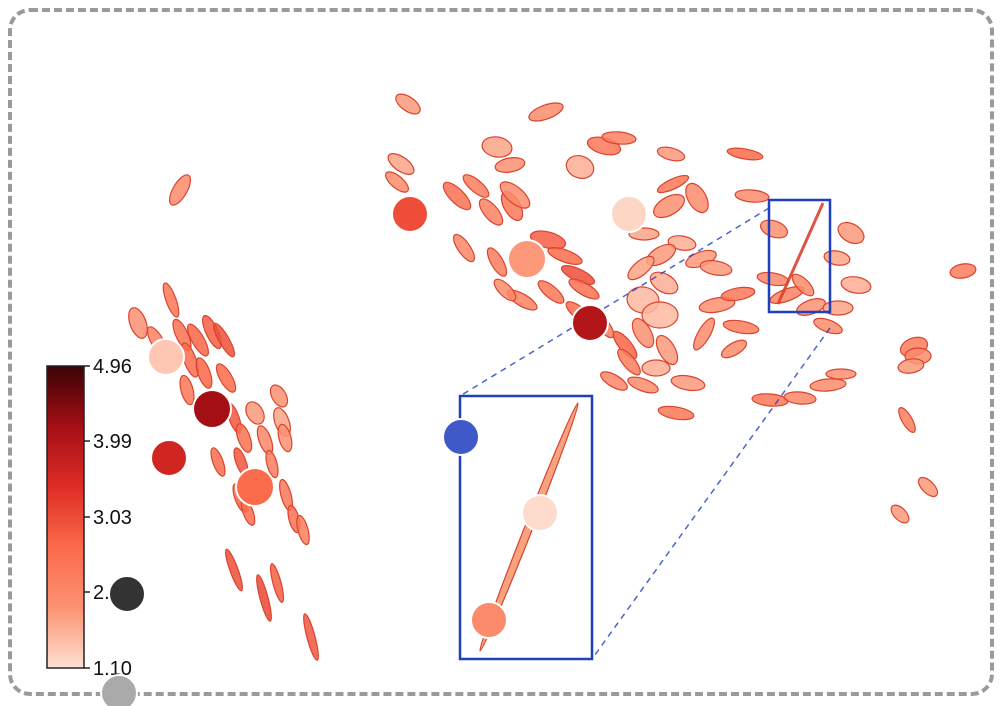  Describe the element at coordinates (89, 518) in the screenshot. I see `colorbar: 4.96 3.99 3.03 2.06 1.10` at that location.